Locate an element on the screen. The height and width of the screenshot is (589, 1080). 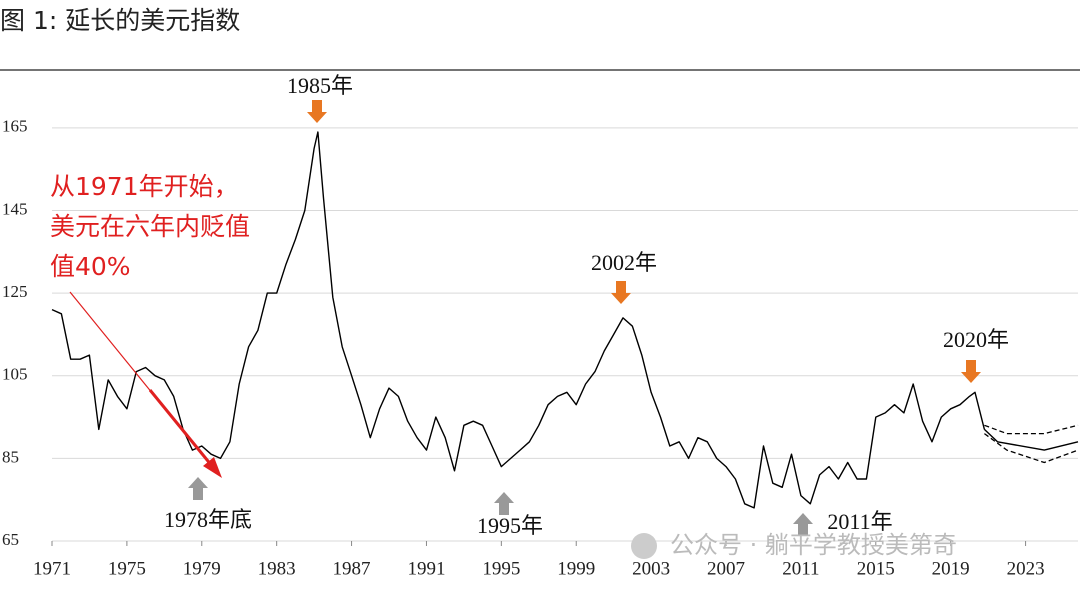
y-tick-label: 65 is located at coordinates (10, 539).